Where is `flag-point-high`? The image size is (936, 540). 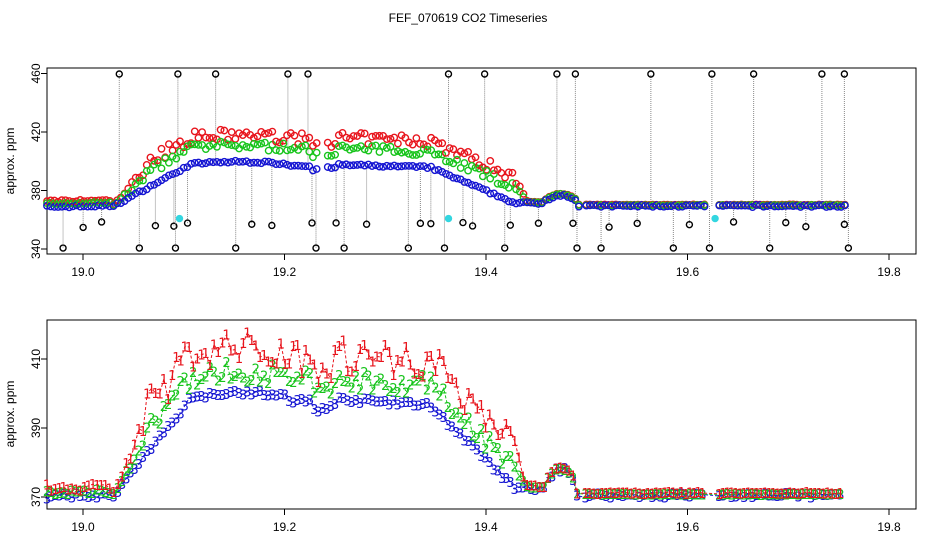
flag-point-high is located at coordinates (308, 74).